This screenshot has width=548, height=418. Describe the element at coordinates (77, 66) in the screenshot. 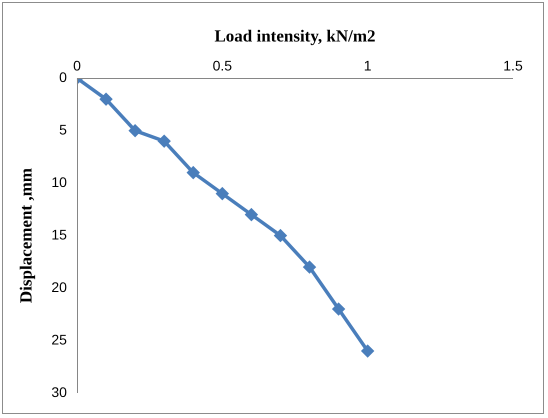

I see `x-tick-label: 0` at that location.